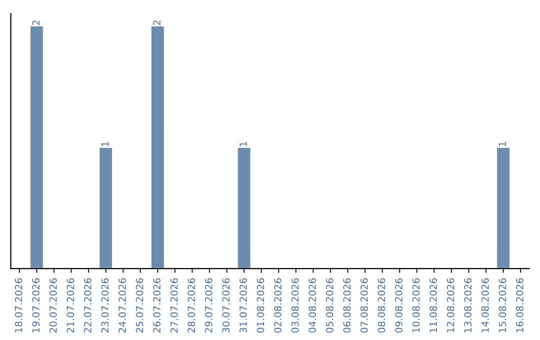 This screenshot has height=340, width=540. Describe the element at coordinates (18, 305) in the screenshot. I see `x-tick-label: 18.07.2026` at that location.